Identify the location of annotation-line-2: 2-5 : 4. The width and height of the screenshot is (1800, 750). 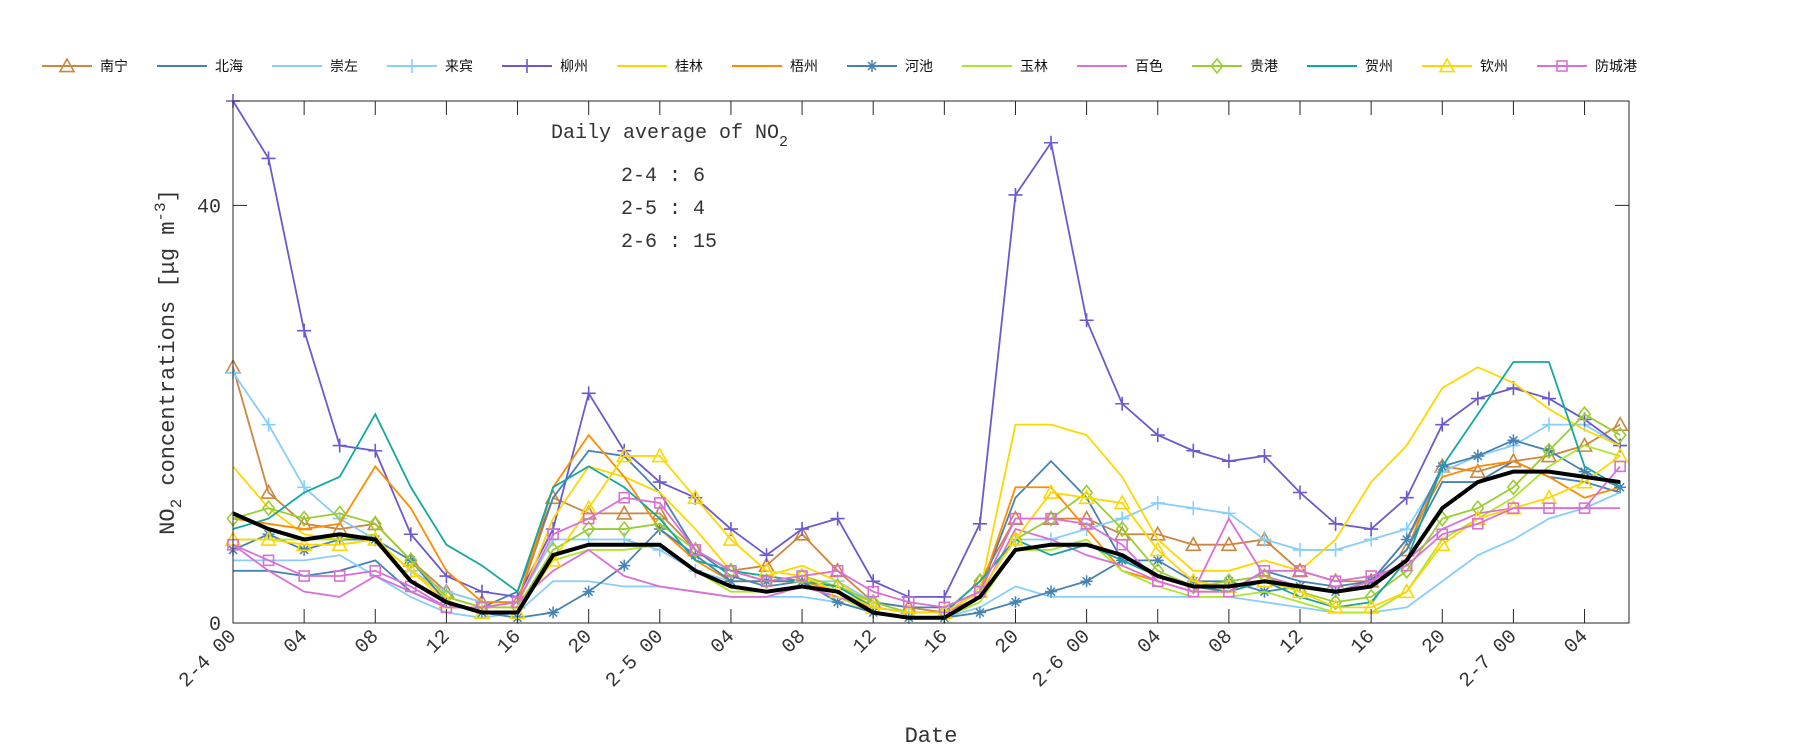
(663, 209).